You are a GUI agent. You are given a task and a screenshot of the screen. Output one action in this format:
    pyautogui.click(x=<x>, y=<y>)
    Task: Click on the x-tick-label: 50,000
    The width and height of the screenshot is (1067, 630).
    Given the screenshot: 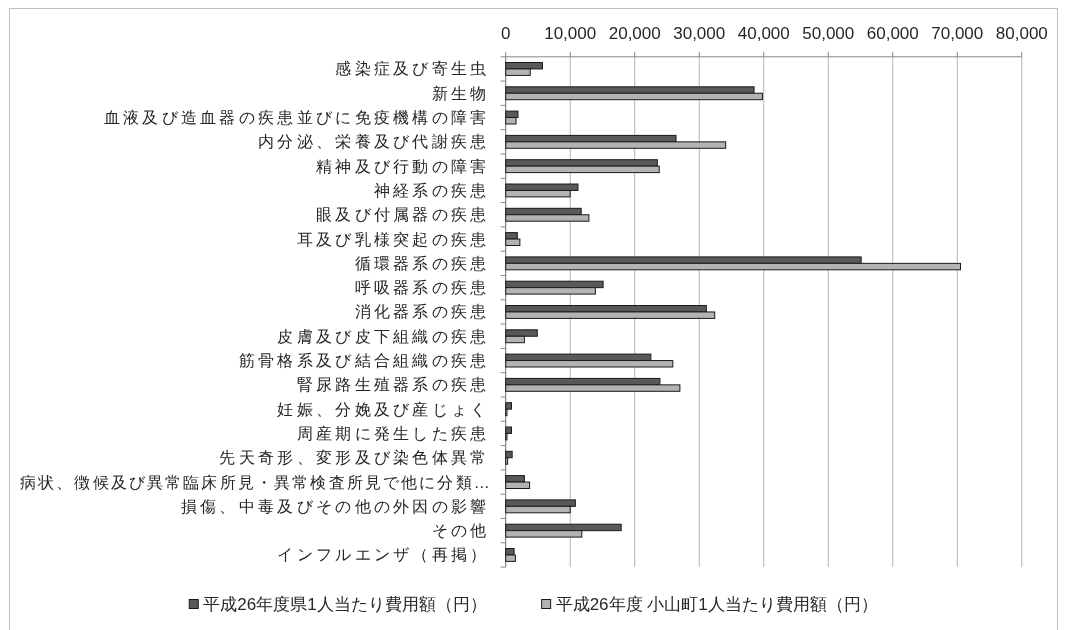 What is the action you would take?
    pyautogui.click(x=828, y=33)
    